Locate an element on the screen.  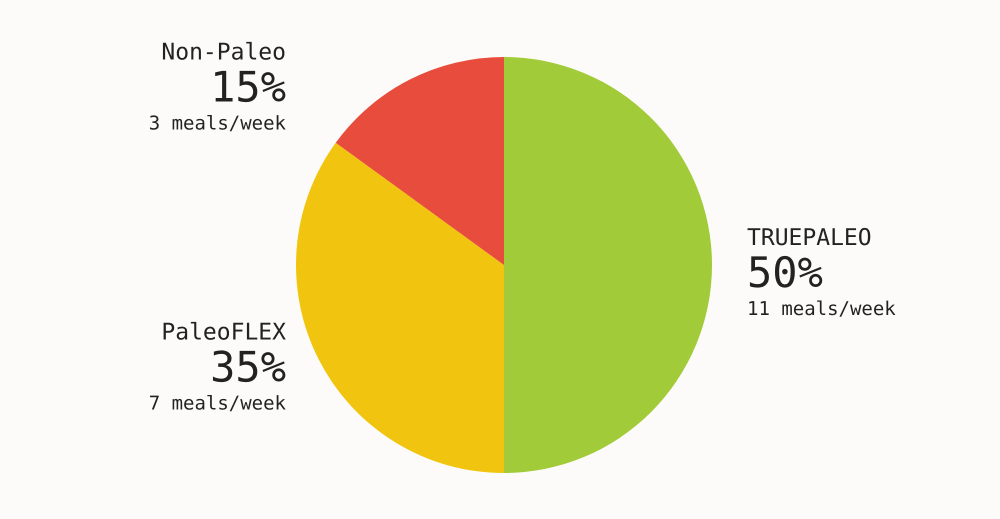
text: 3 meals/week is located at coordinates (217, 123).